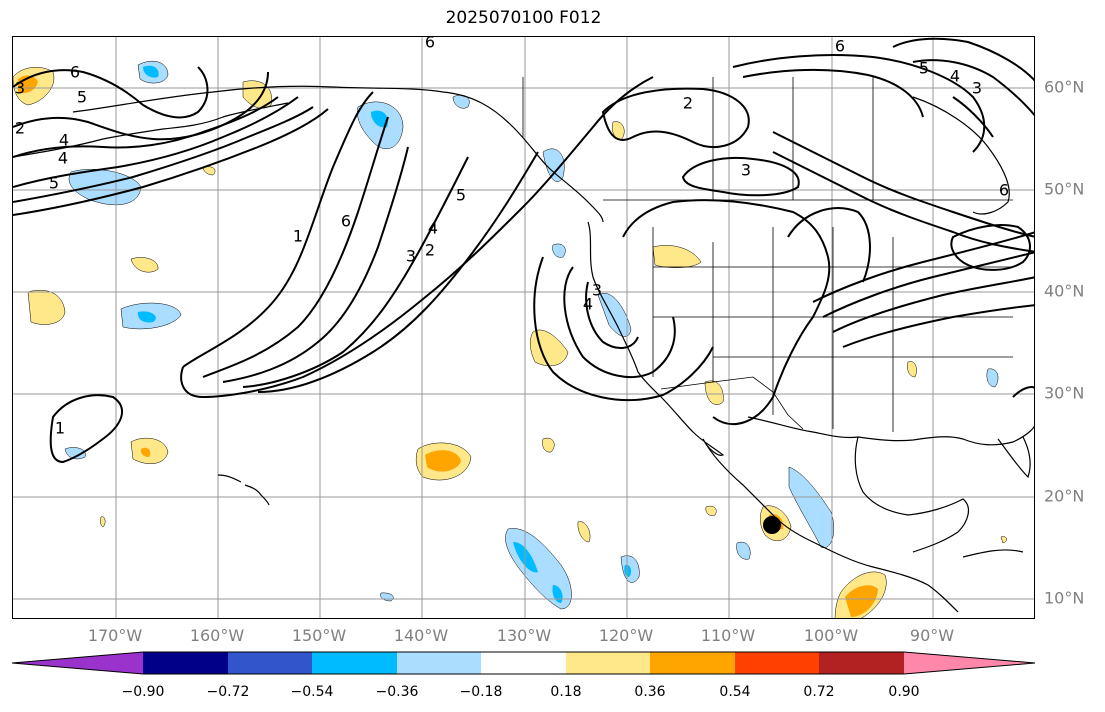 This screenshot has width=1105, height=712. I want to click on hudson-bay, so click(961, 155).